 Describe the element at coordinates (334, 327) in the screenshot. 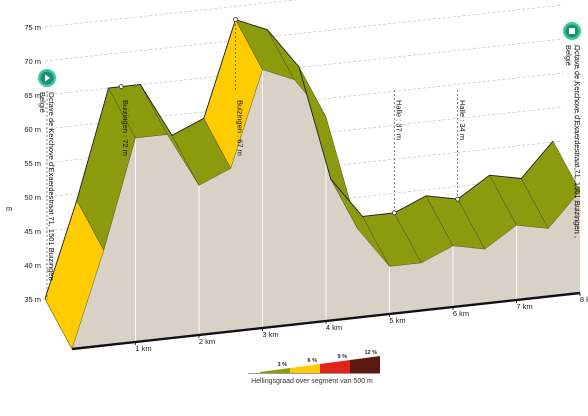

I see `x-tick-label: 4 km` at that location.